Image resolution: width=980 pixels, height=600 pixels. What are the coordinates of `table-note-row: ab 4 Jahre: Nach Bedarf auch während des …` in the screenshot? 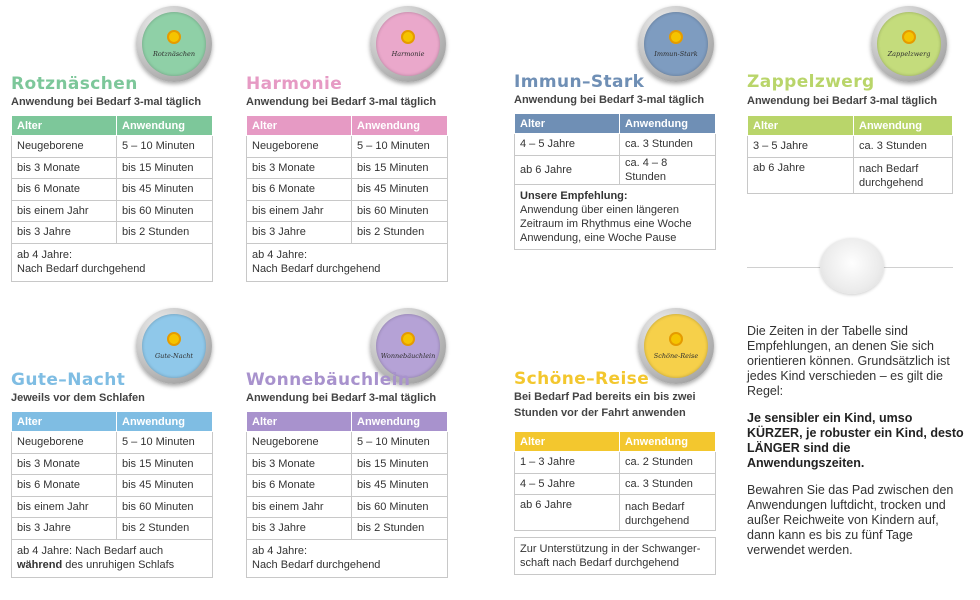 It's located at (112, 558).